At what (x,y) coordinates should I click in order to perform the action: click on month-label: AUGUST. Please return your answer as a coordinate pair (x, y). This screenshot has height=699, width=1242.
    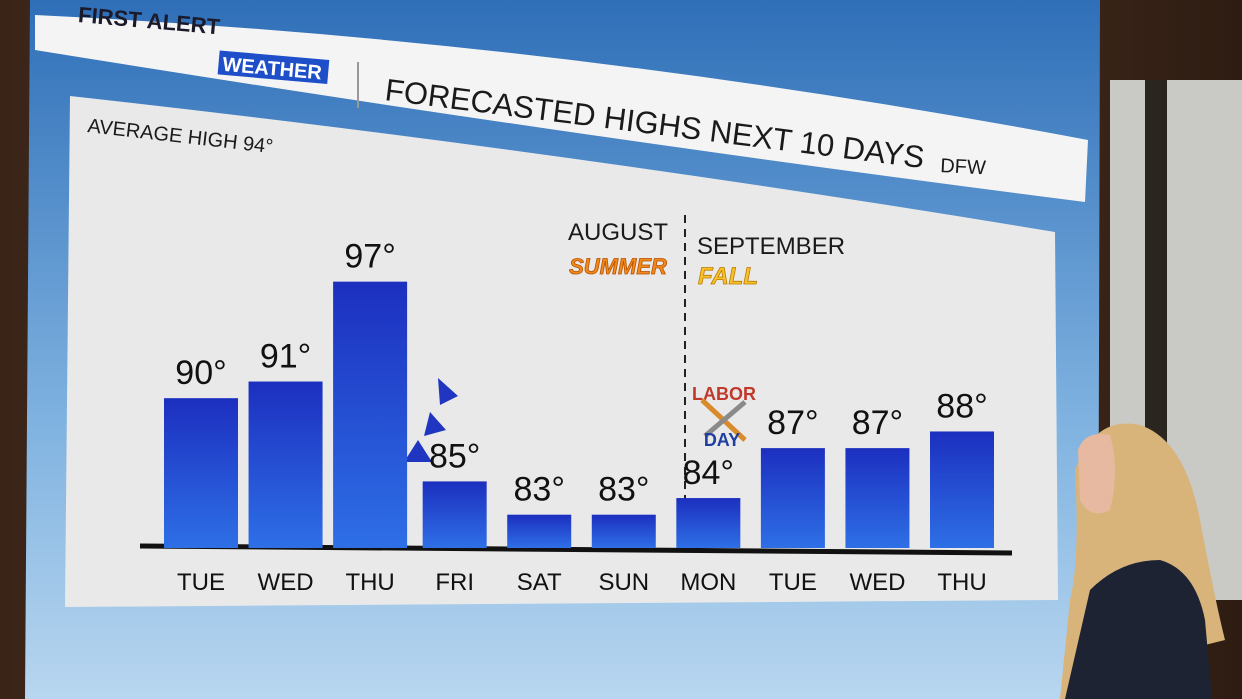
    Looking at the image, I should click on (618, 232).